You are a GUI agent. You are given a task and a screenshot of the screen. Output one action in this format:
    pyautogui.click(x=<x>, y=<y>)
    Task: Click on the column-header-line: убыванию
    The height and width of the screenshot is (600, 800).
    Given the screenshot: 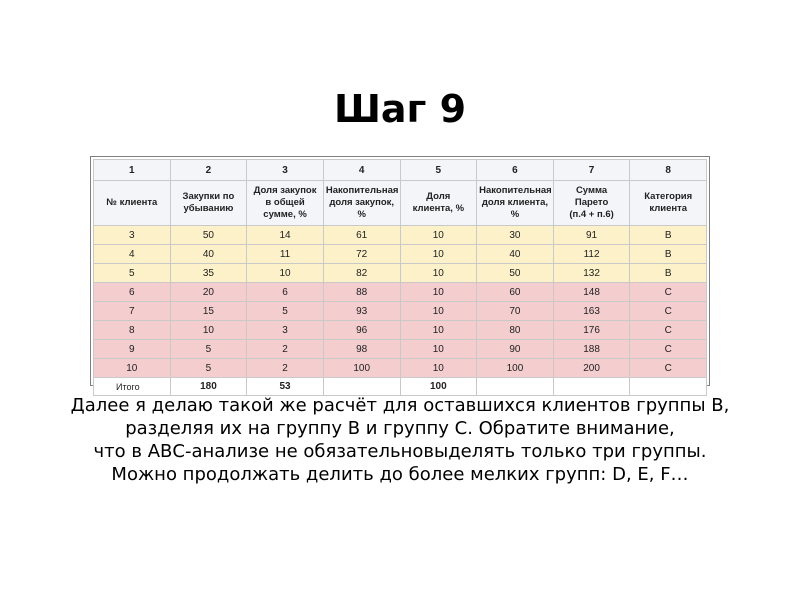 What is the action you would take?
    pyautogui.click(x=208, y=208)
    